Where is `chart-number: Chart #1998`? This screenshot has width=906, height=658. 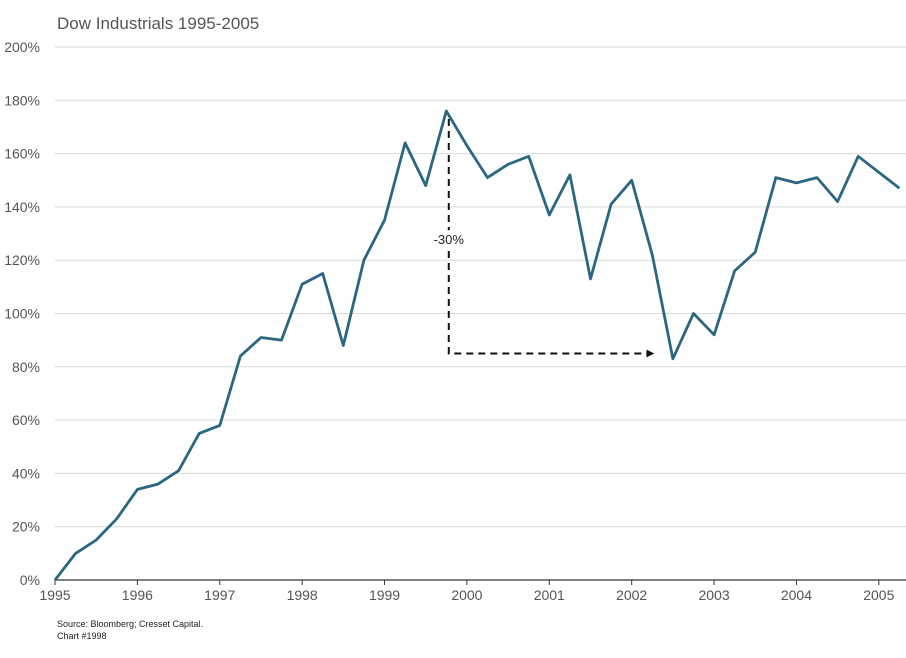
chart-number: Chart #1998 is located at coordinates (82, 636).